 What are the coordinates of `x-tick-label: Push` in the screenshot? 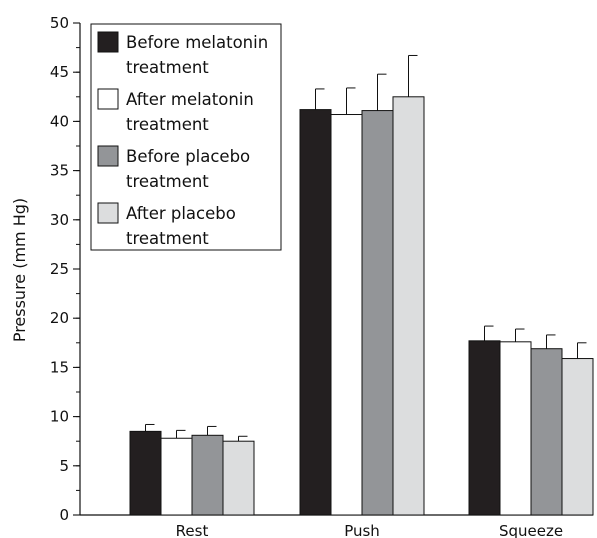 It's located at (362, 530).